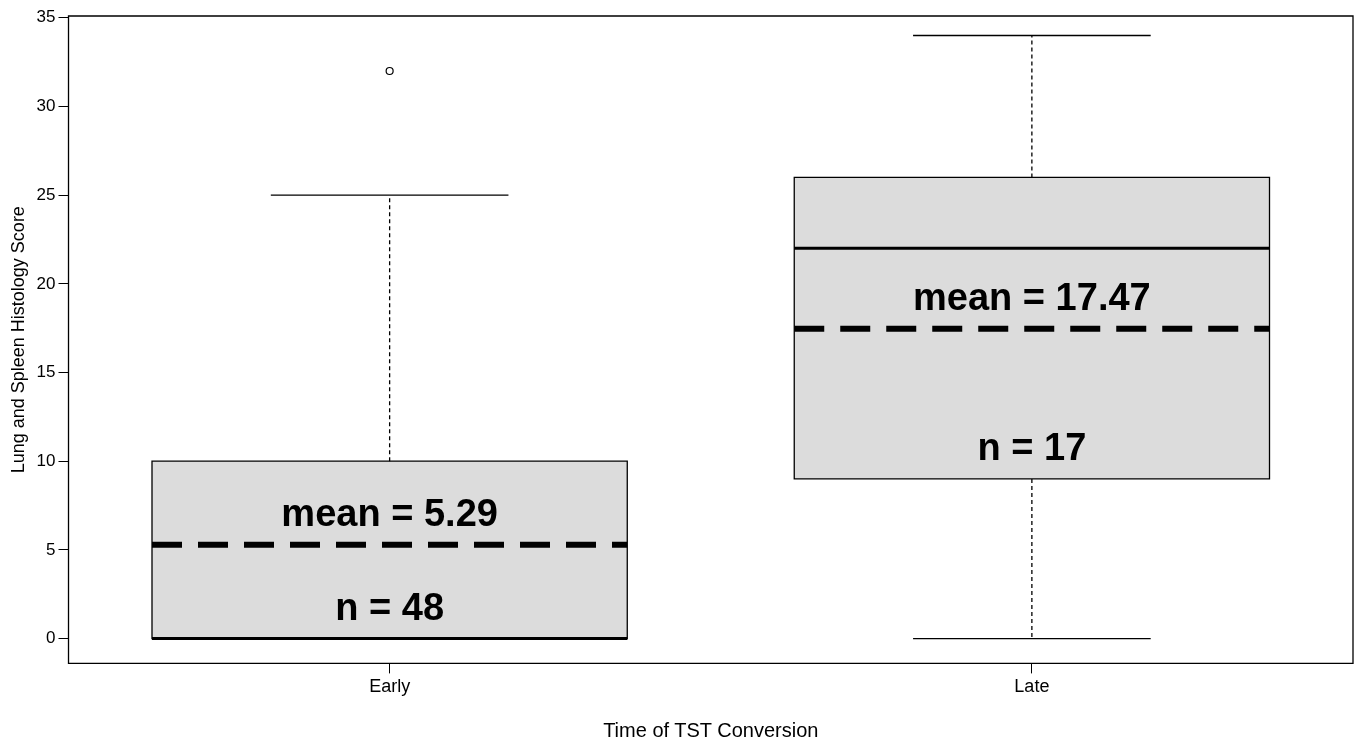  What do you see at coordinates (46, 106) in the screenshot?
I see `y-tick-label: 30` at bounding box center [46, 106].